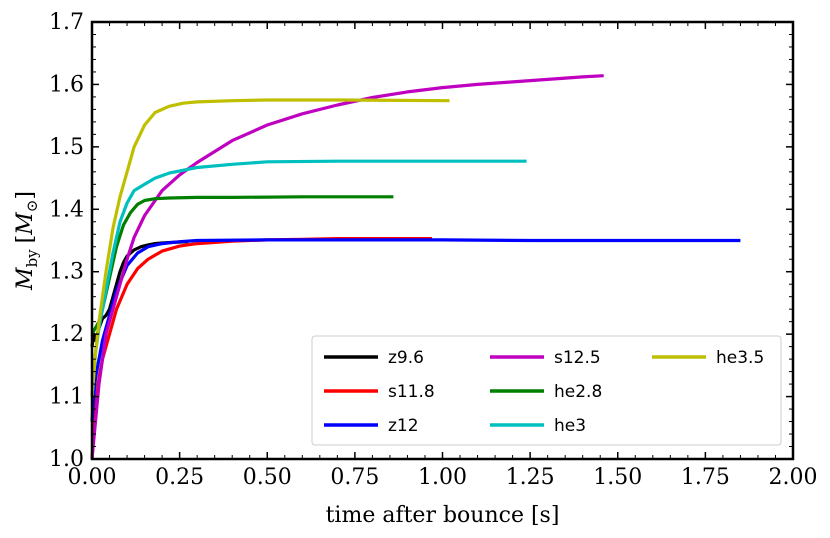 This screenshot has width=830, height=538. What do you see at coordinates (793, 477) in the screenshot?
I see `x-tick-label: 2.00` at bounding box center [793, 477].